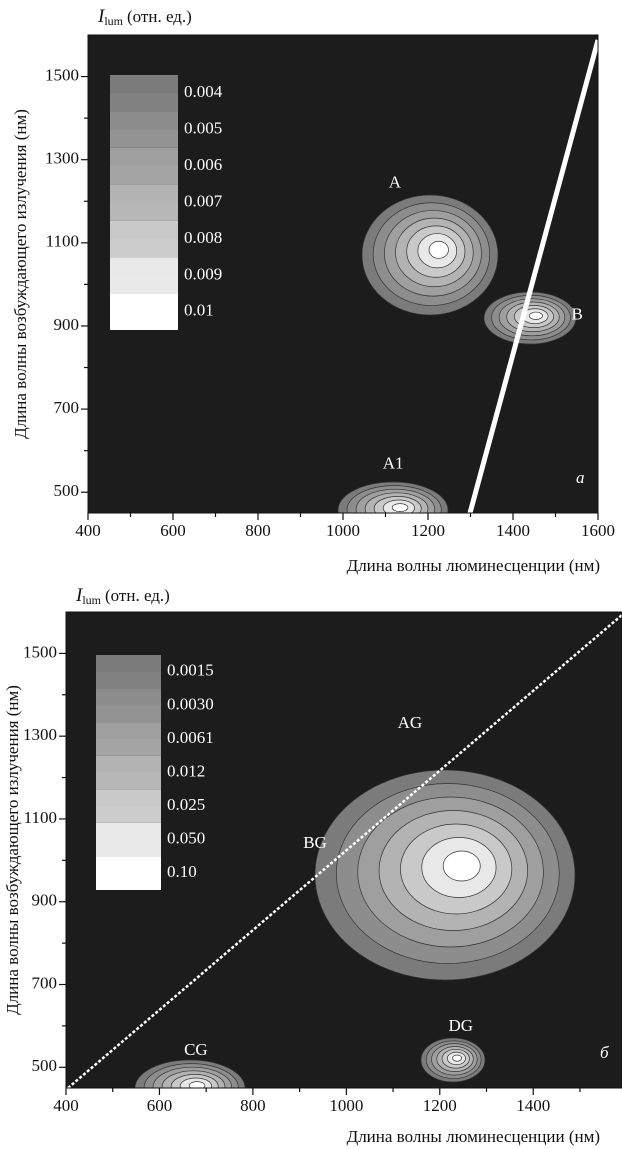 The image size is (622, 1149). What do you see at coordinates (410, 722) in the screenshot?
I see `peak-label: AG` at bounding box center [410, 722].